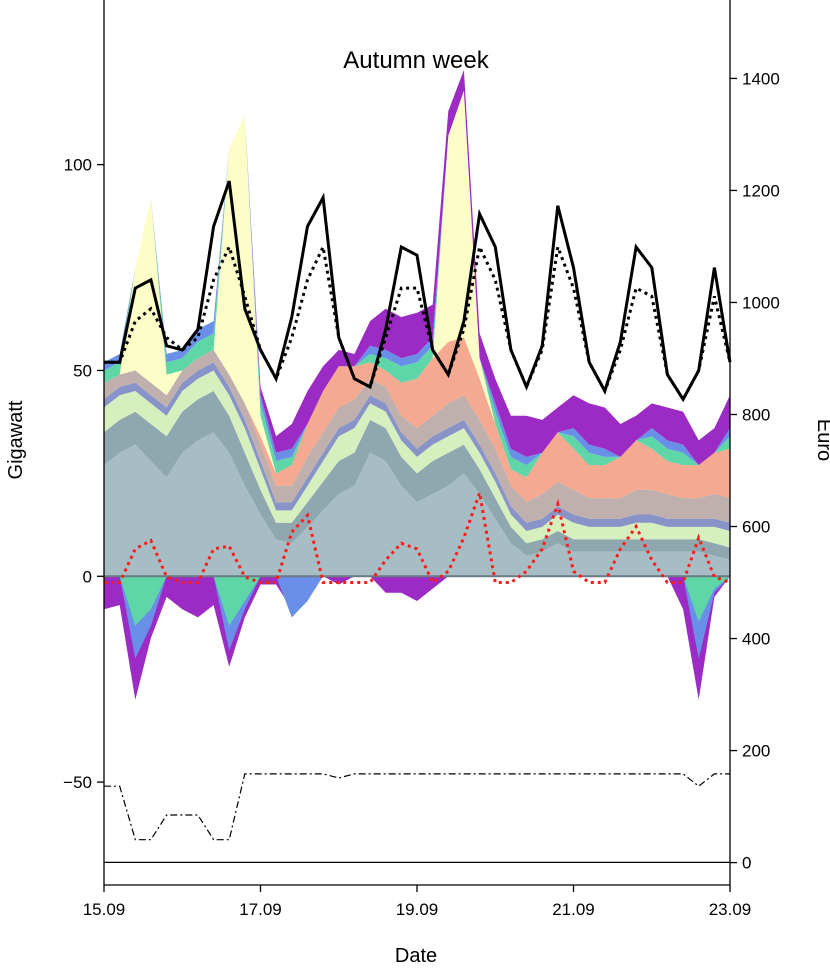 This screenshot has height=969, width=830. I want to click on x-tick-label: 23.09, so click(730, 909).